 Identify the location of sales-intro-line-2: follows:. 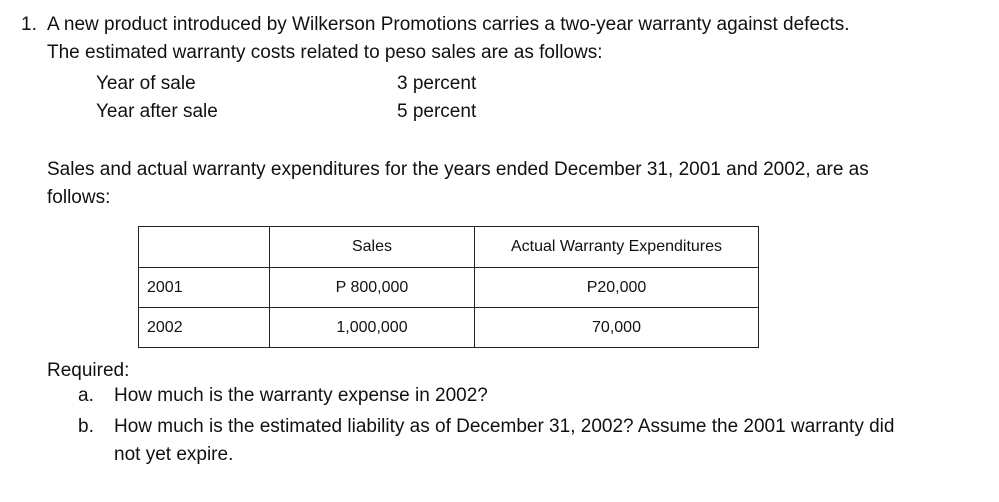
(79, 197).